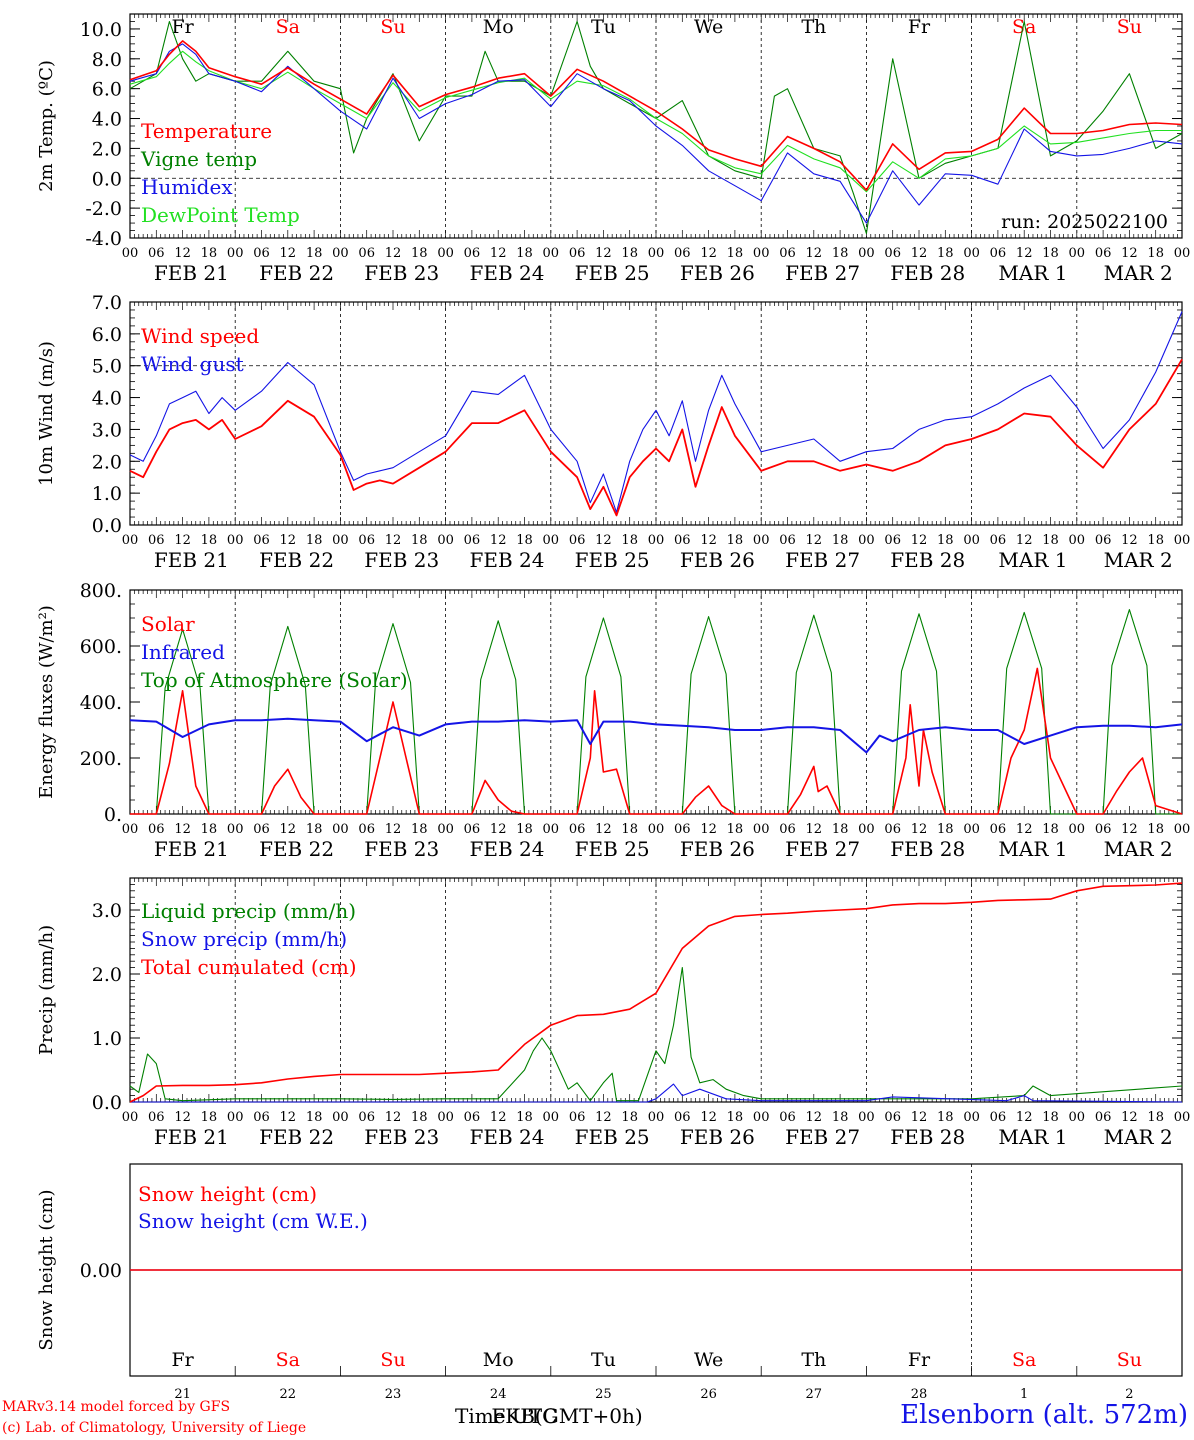  I want to click on weekday-label-bottom: Su, so click(1129, 1360).